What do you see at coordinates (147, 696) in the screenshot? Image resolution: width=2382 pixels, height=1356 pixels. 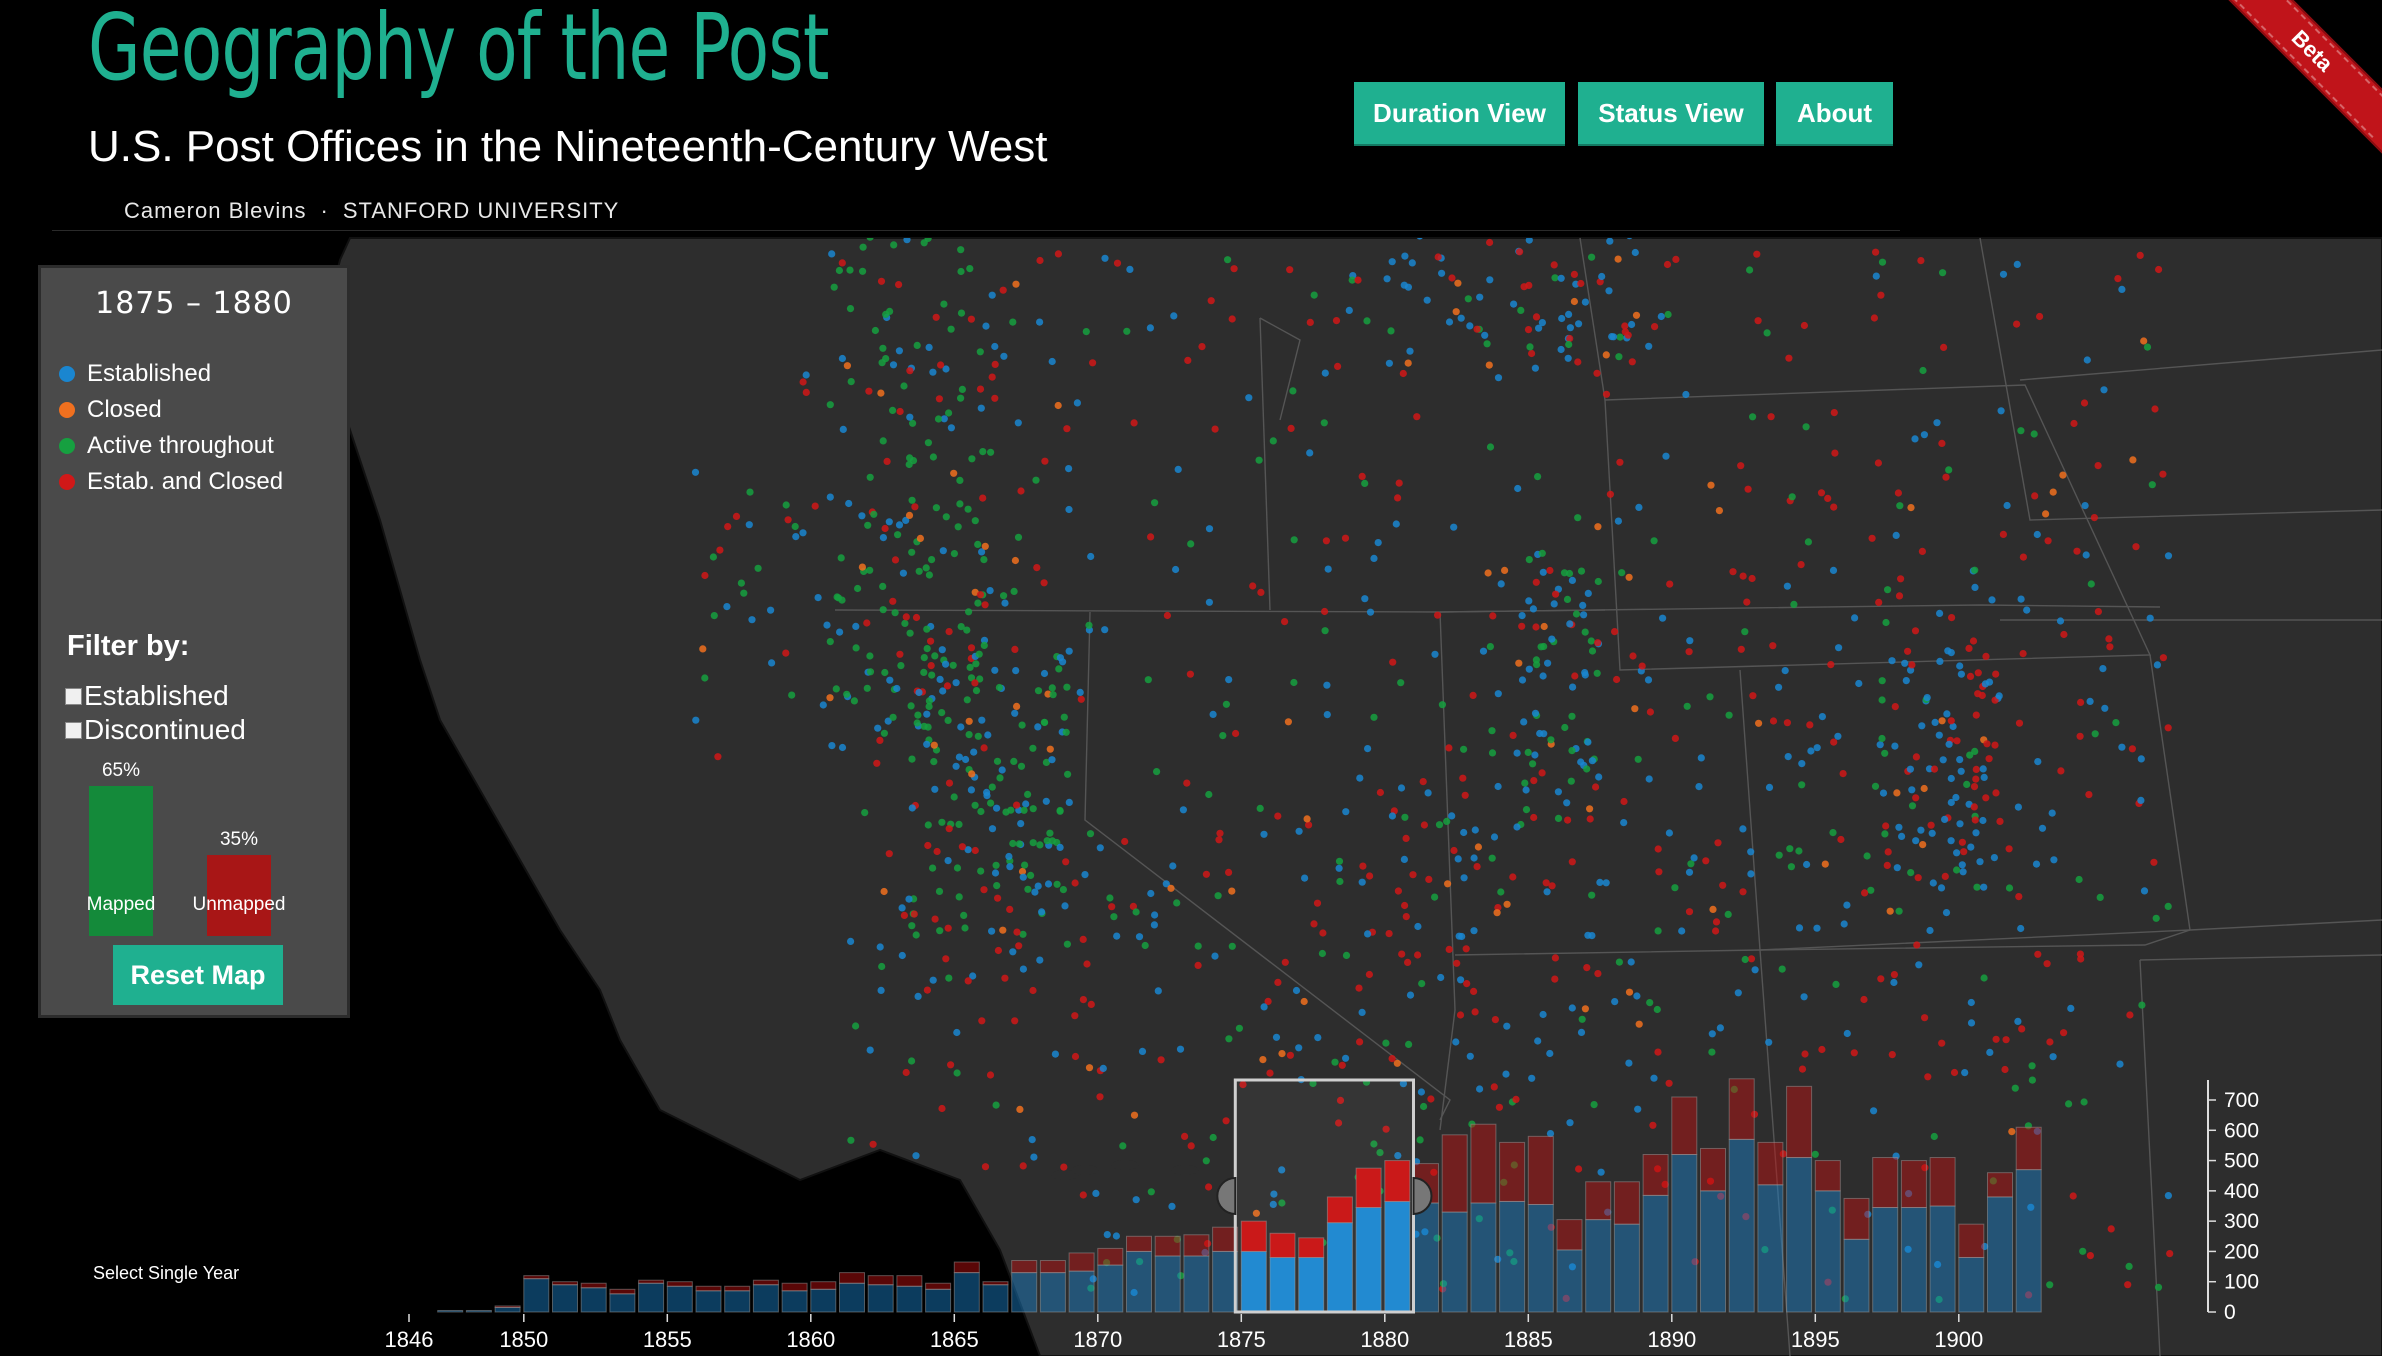 I see `filter-established: Established` at bounding box center [147, 696].